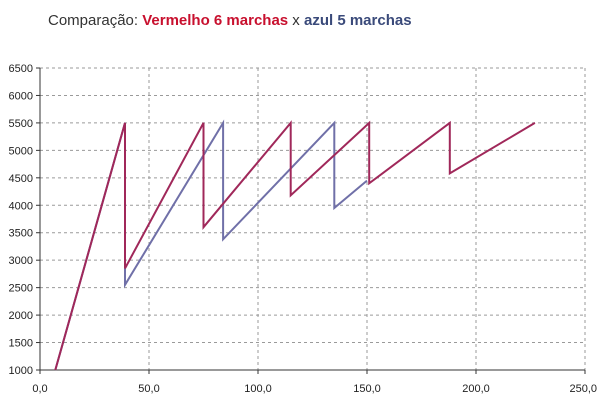 This screenshot has height=400, width=600. Describe the element at coordinates (258, 389) in the screenshot. I see `x-tick-label: 100,0` at that location.